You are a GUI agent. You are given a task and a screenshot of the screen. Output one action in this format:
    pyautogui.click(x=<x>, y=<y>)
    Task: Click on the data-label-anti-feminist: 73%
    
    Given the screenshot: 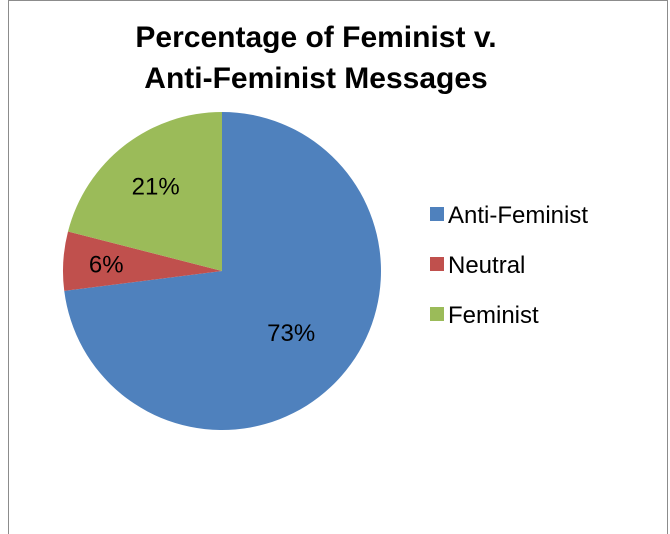 What is the action you would take?
    pyautogui.click(x=291, y=333)
    